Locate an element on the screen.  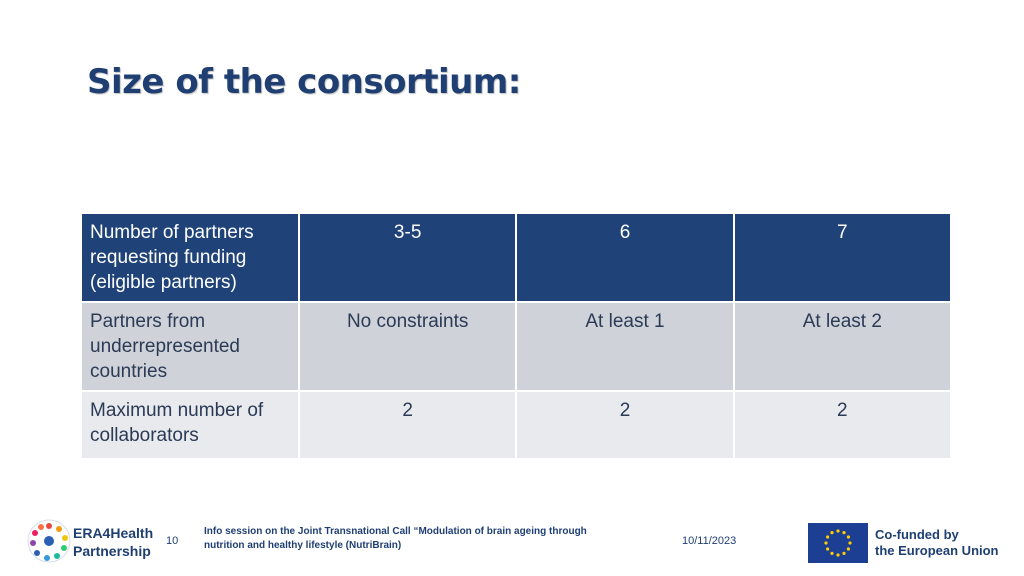
slide-number: 10 is located at coordinates (172, 541).